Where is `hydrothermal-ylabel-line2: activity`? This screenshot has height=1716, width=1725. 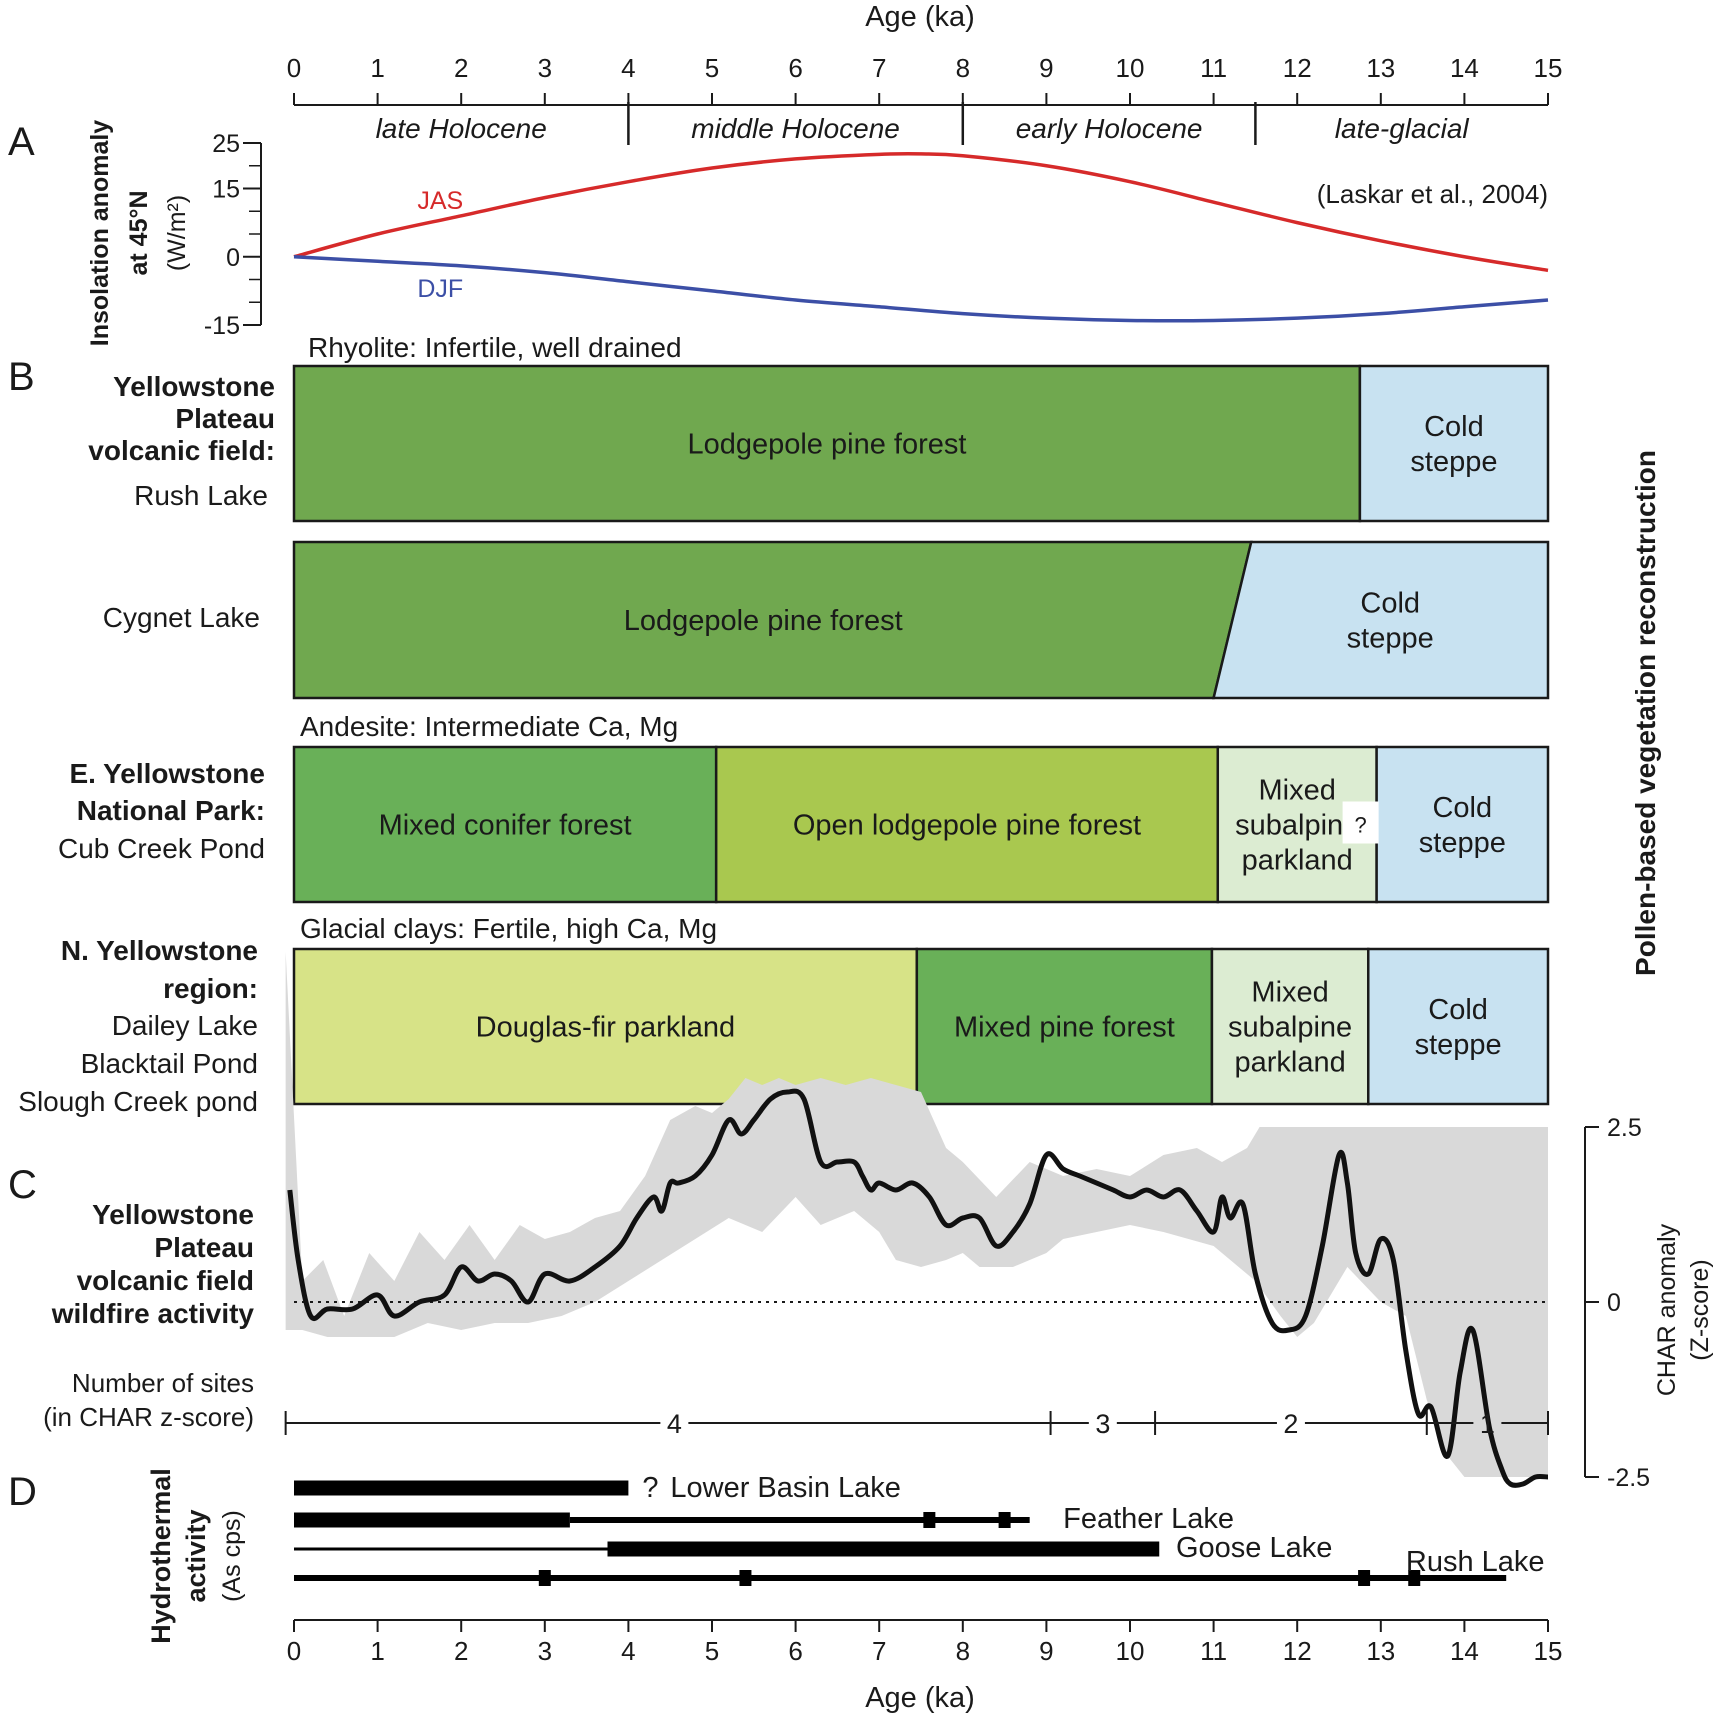
hydrothermal-ylabel-line2: activity is located at coordinates (196, 1555).